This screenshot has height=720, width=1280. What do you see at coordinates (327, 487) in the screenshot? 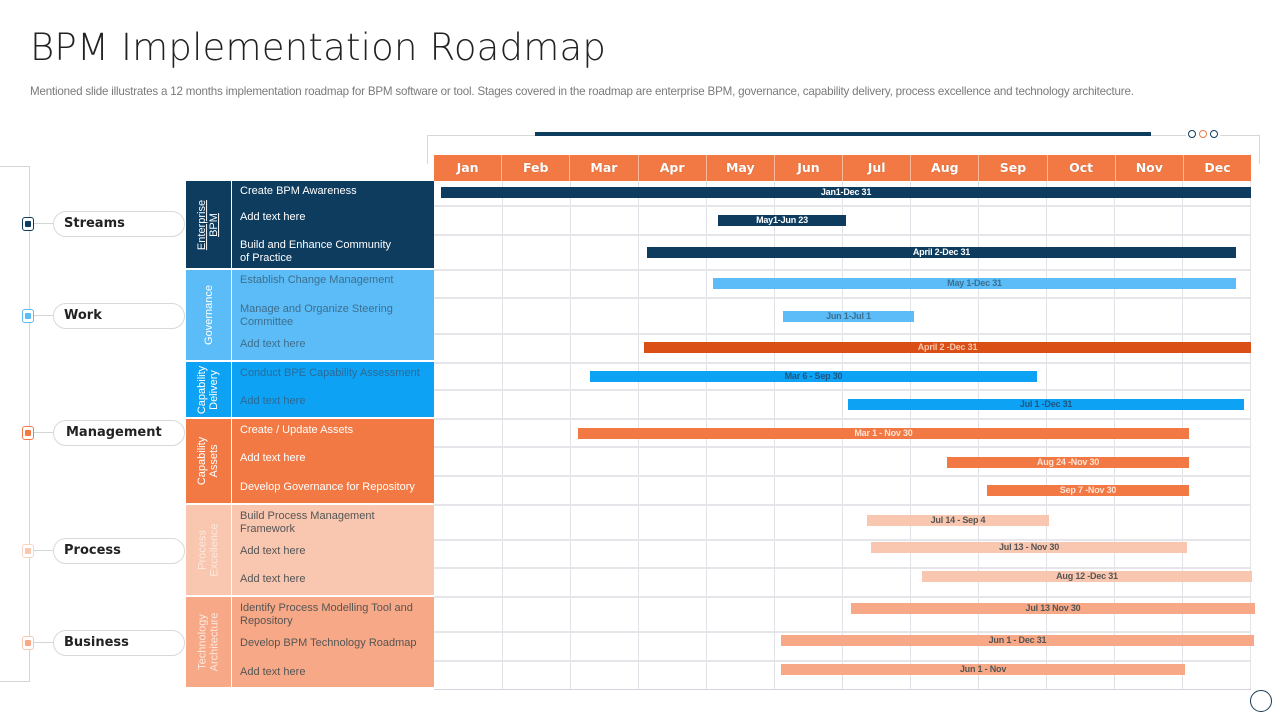
I see `task-item: Develop Governance for Repository` at bounding box center [327, 487].